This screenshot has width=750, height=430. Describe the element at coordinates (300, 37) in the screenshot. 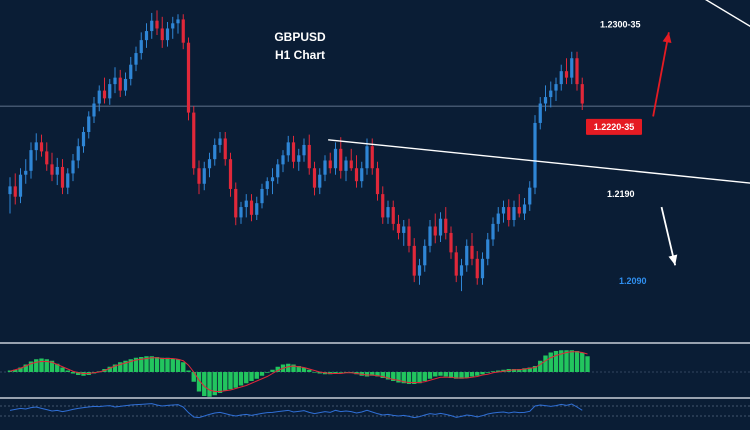

I see `chart-title: GBPUSD` at that location.